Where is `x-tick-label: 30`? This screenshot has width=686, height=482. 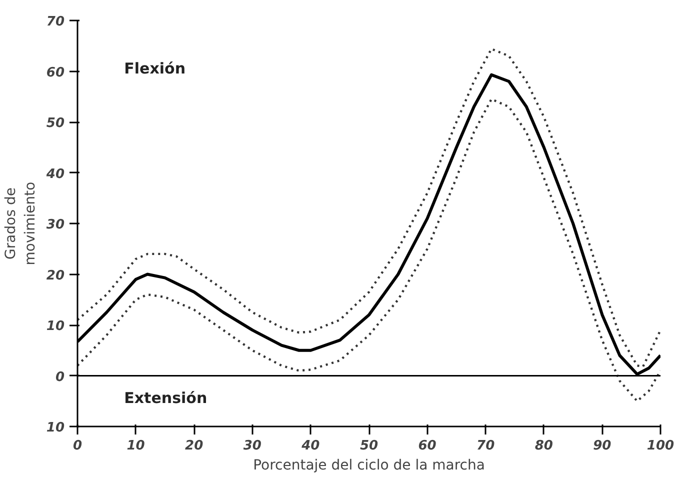
x-tick-label: 30 is located at coordinates (252, 446).